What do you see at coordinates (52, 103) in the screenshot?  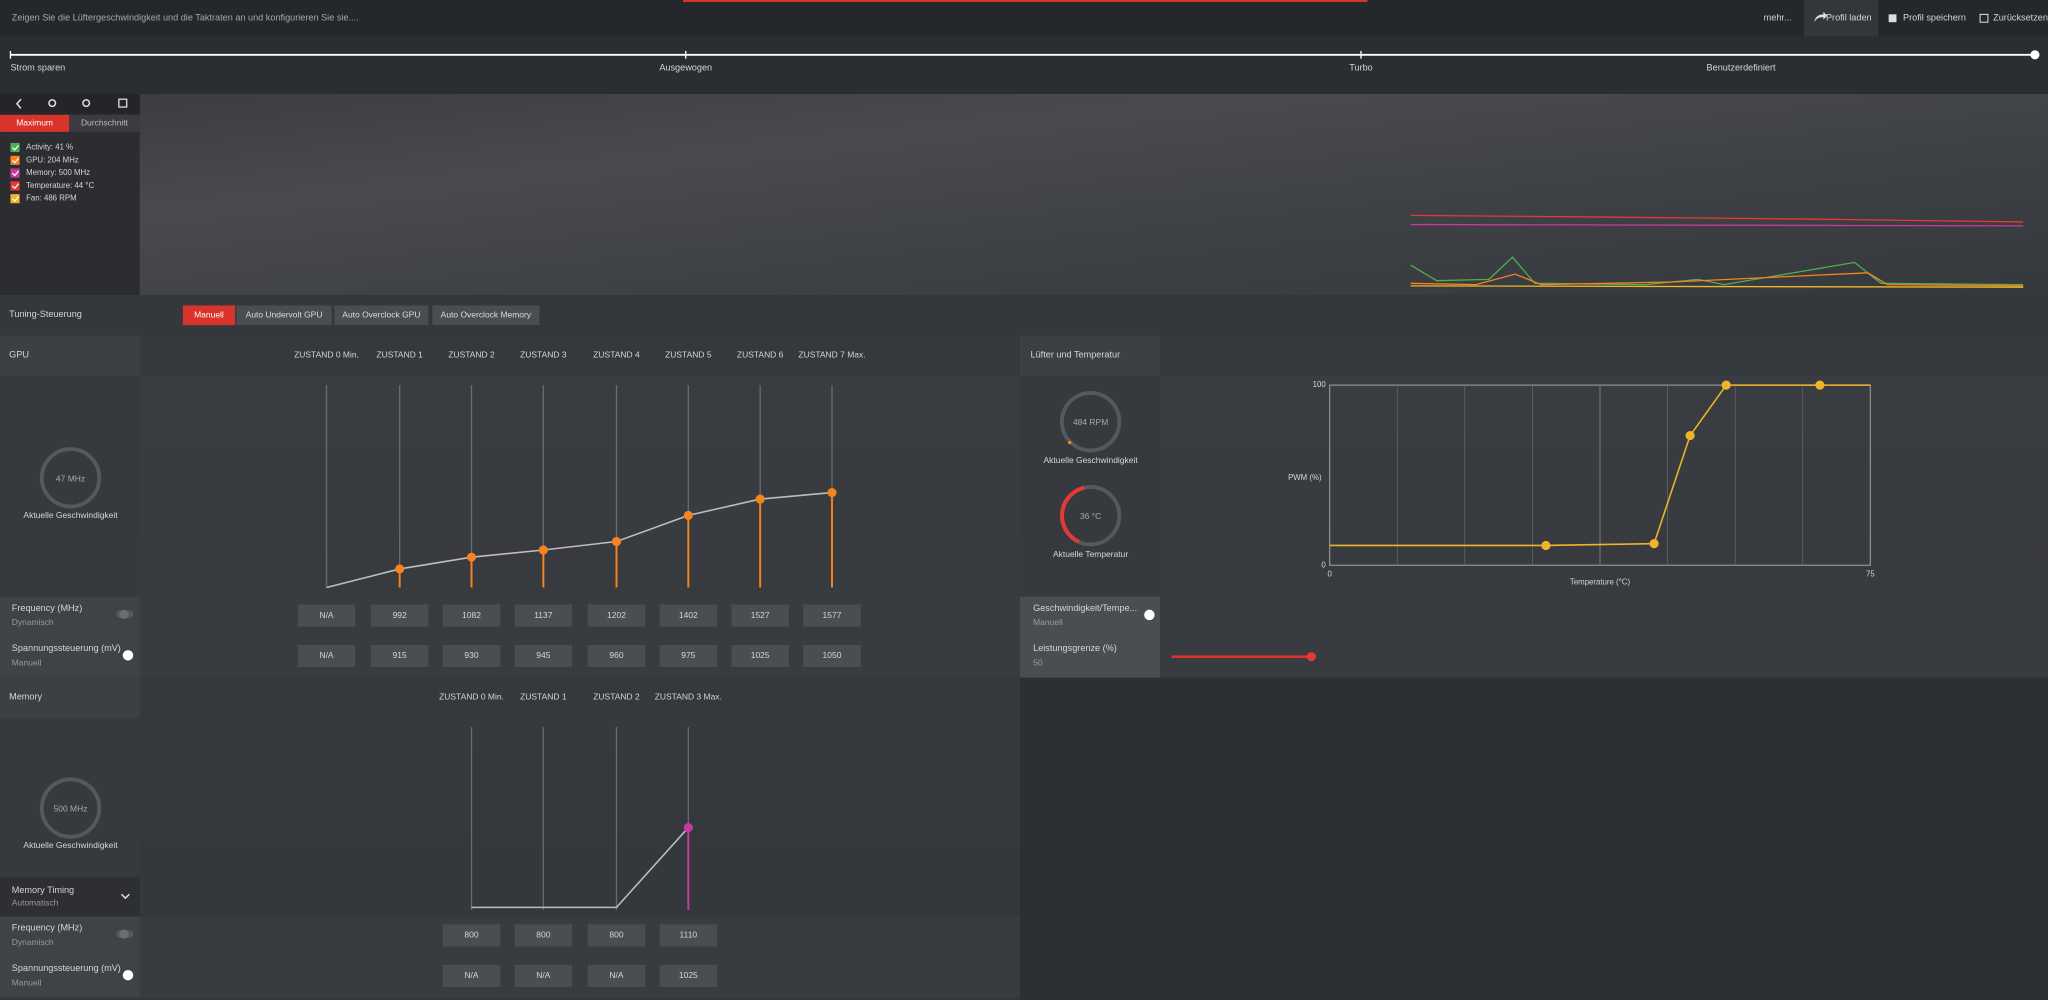 I see `zoom-in-icon` at bounding box center [52, 103].